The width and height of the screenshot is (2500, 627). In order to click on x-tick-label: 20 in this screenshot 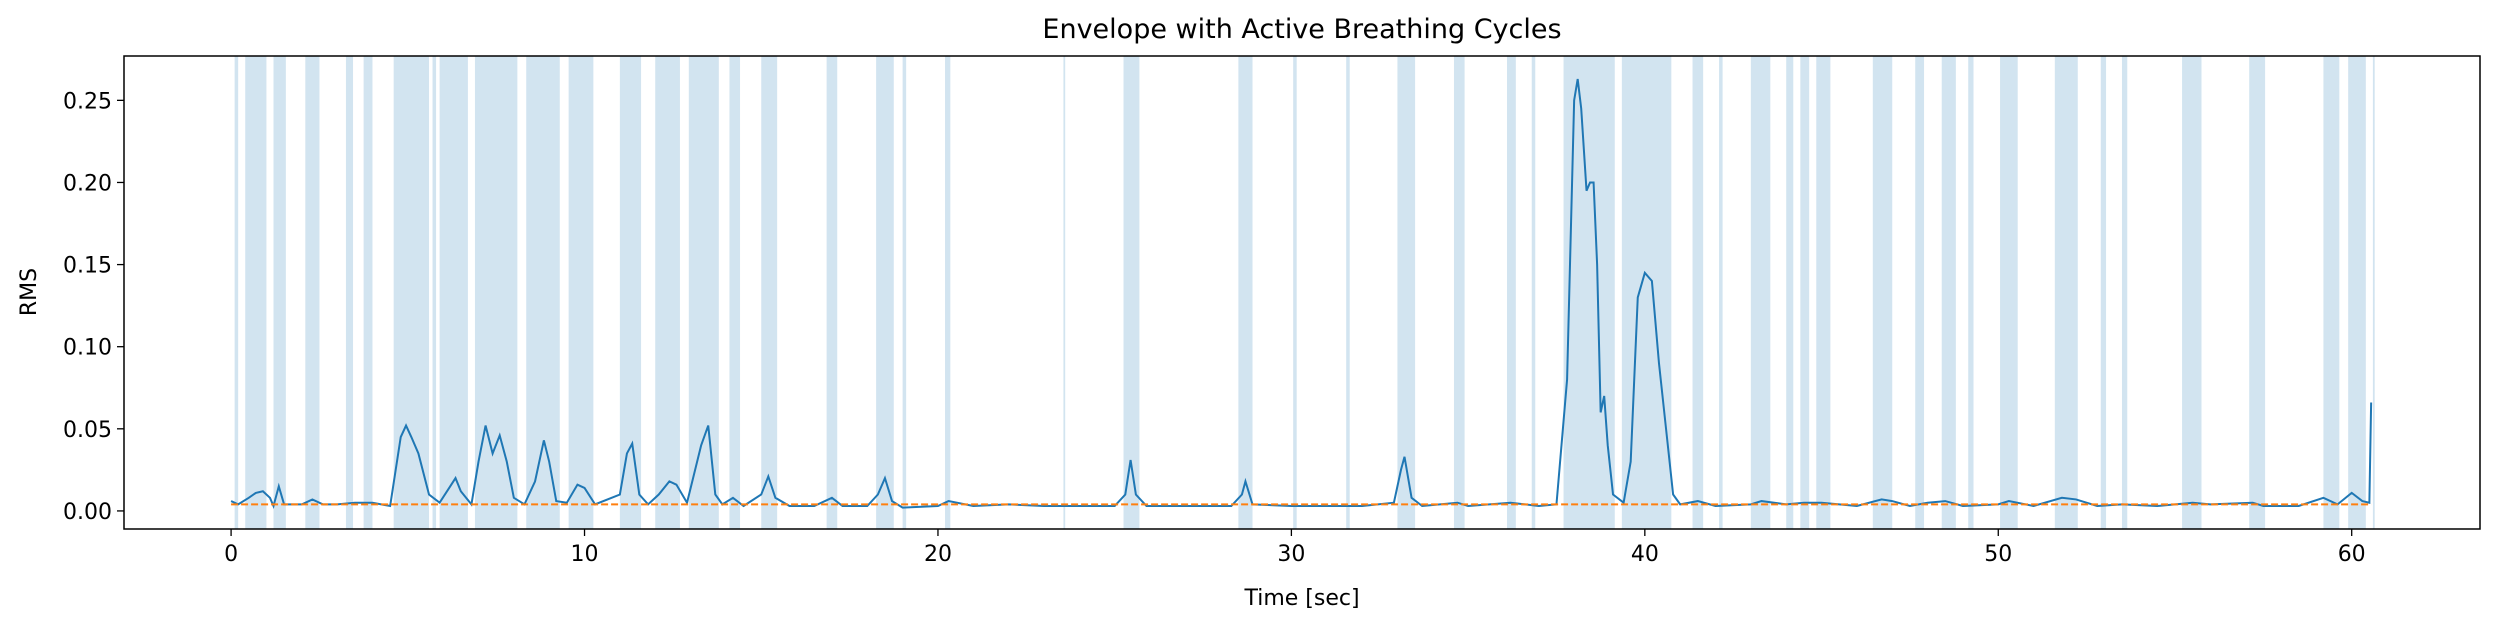, I will do `click(938, 554)`.